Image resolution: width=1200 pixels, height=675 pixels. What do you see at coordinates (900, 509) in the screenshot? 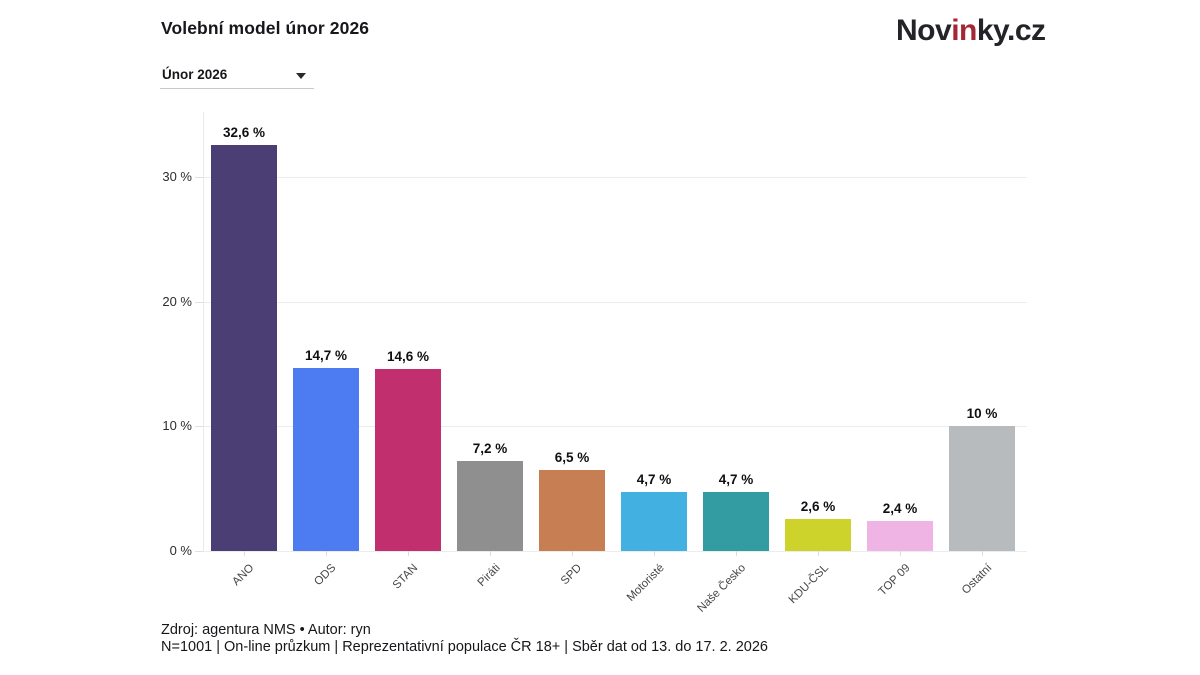
I see `bar-value-label: 2,4 %` at bounding box center [900, 509].